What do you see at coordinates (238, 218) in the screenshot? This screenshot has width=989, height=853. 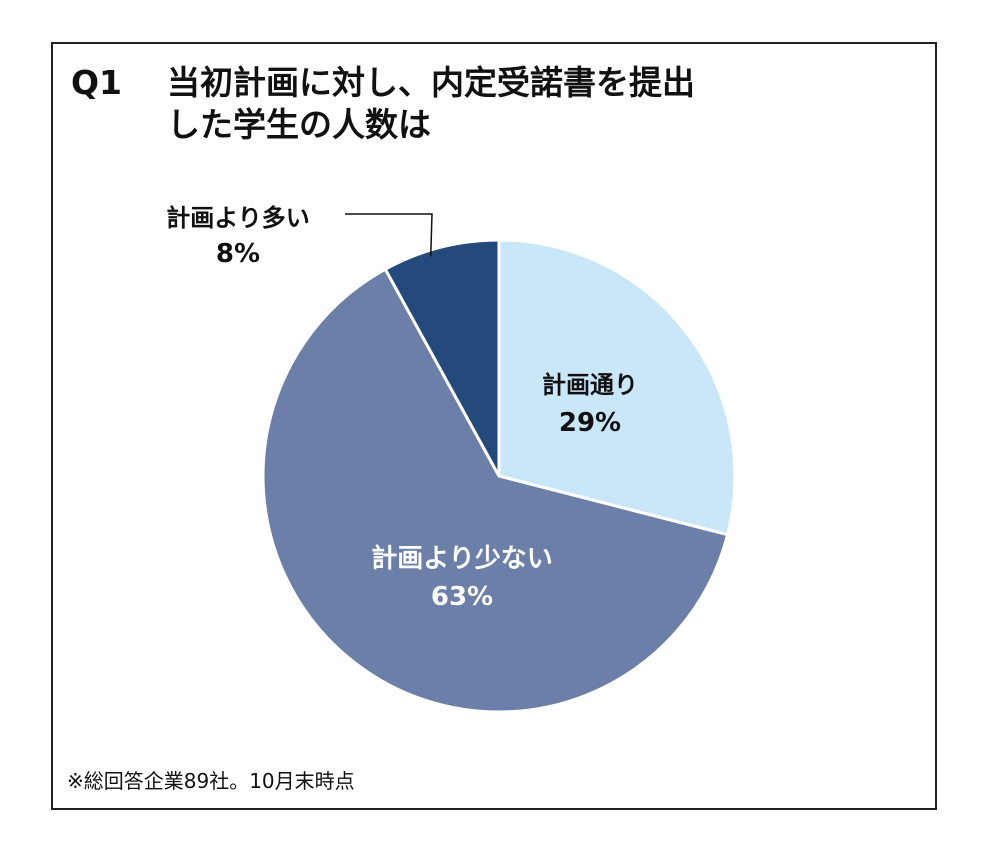 I see `slice-label-3: 計画より多い` at bounding box center [238, 218].